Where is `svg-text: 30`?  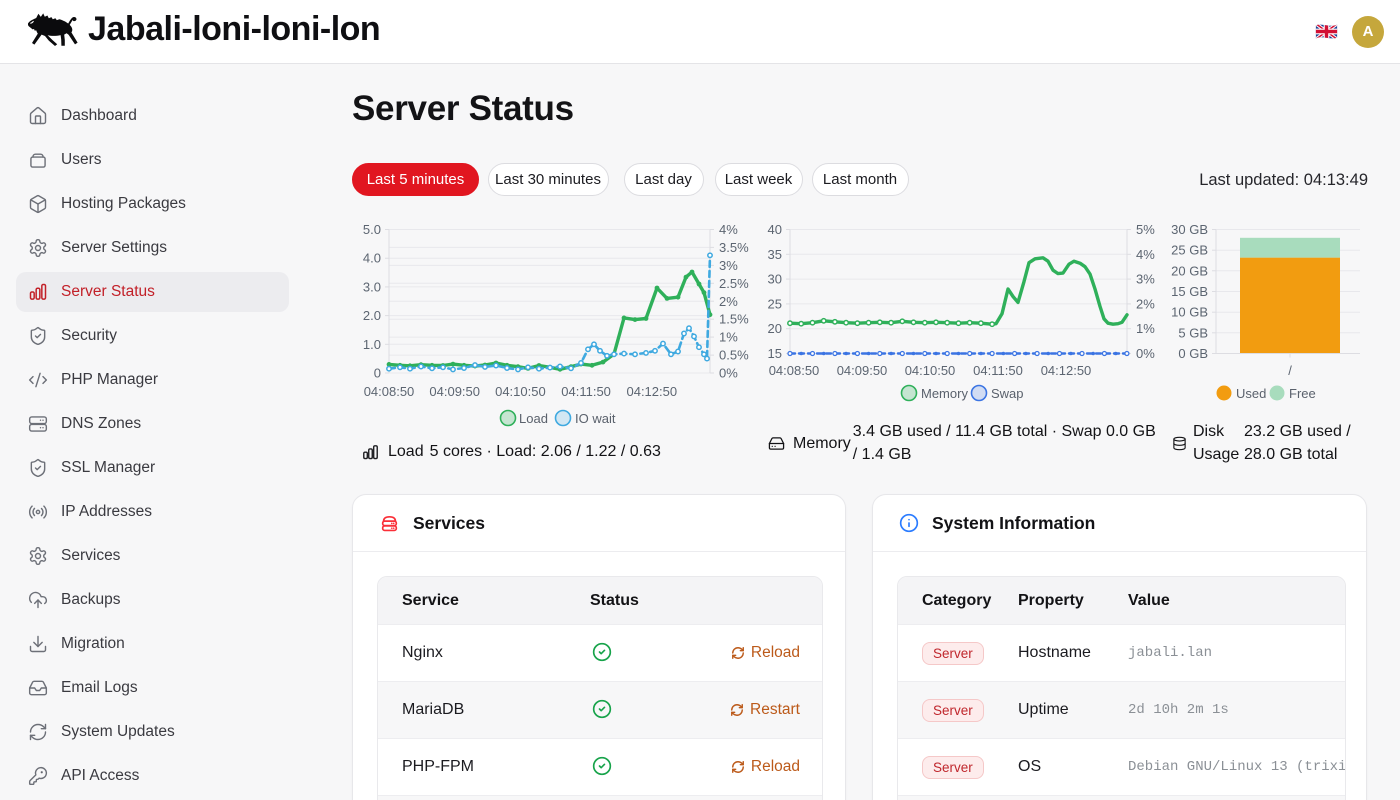
svg-text: 30 is located at coordinates (775, 279).